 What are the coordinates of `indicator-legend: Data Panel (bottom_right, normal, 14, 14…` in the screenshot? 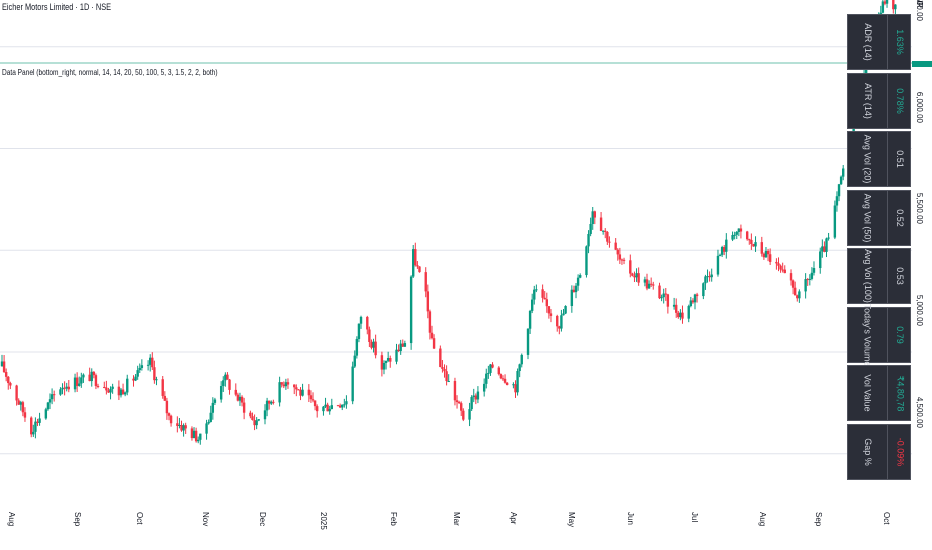 It's located at (110, 72).